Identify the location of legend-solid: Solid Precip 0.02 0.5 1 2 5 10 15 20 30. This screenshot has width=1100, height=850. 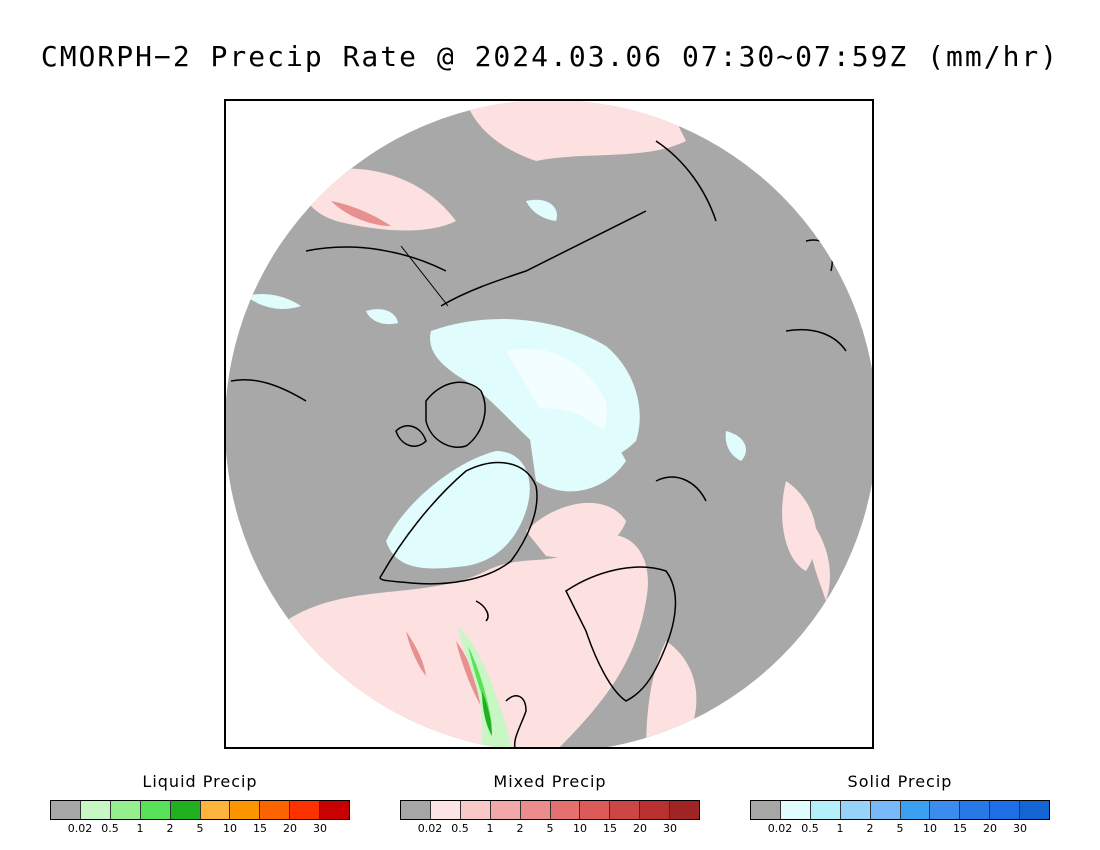
(900, 804).